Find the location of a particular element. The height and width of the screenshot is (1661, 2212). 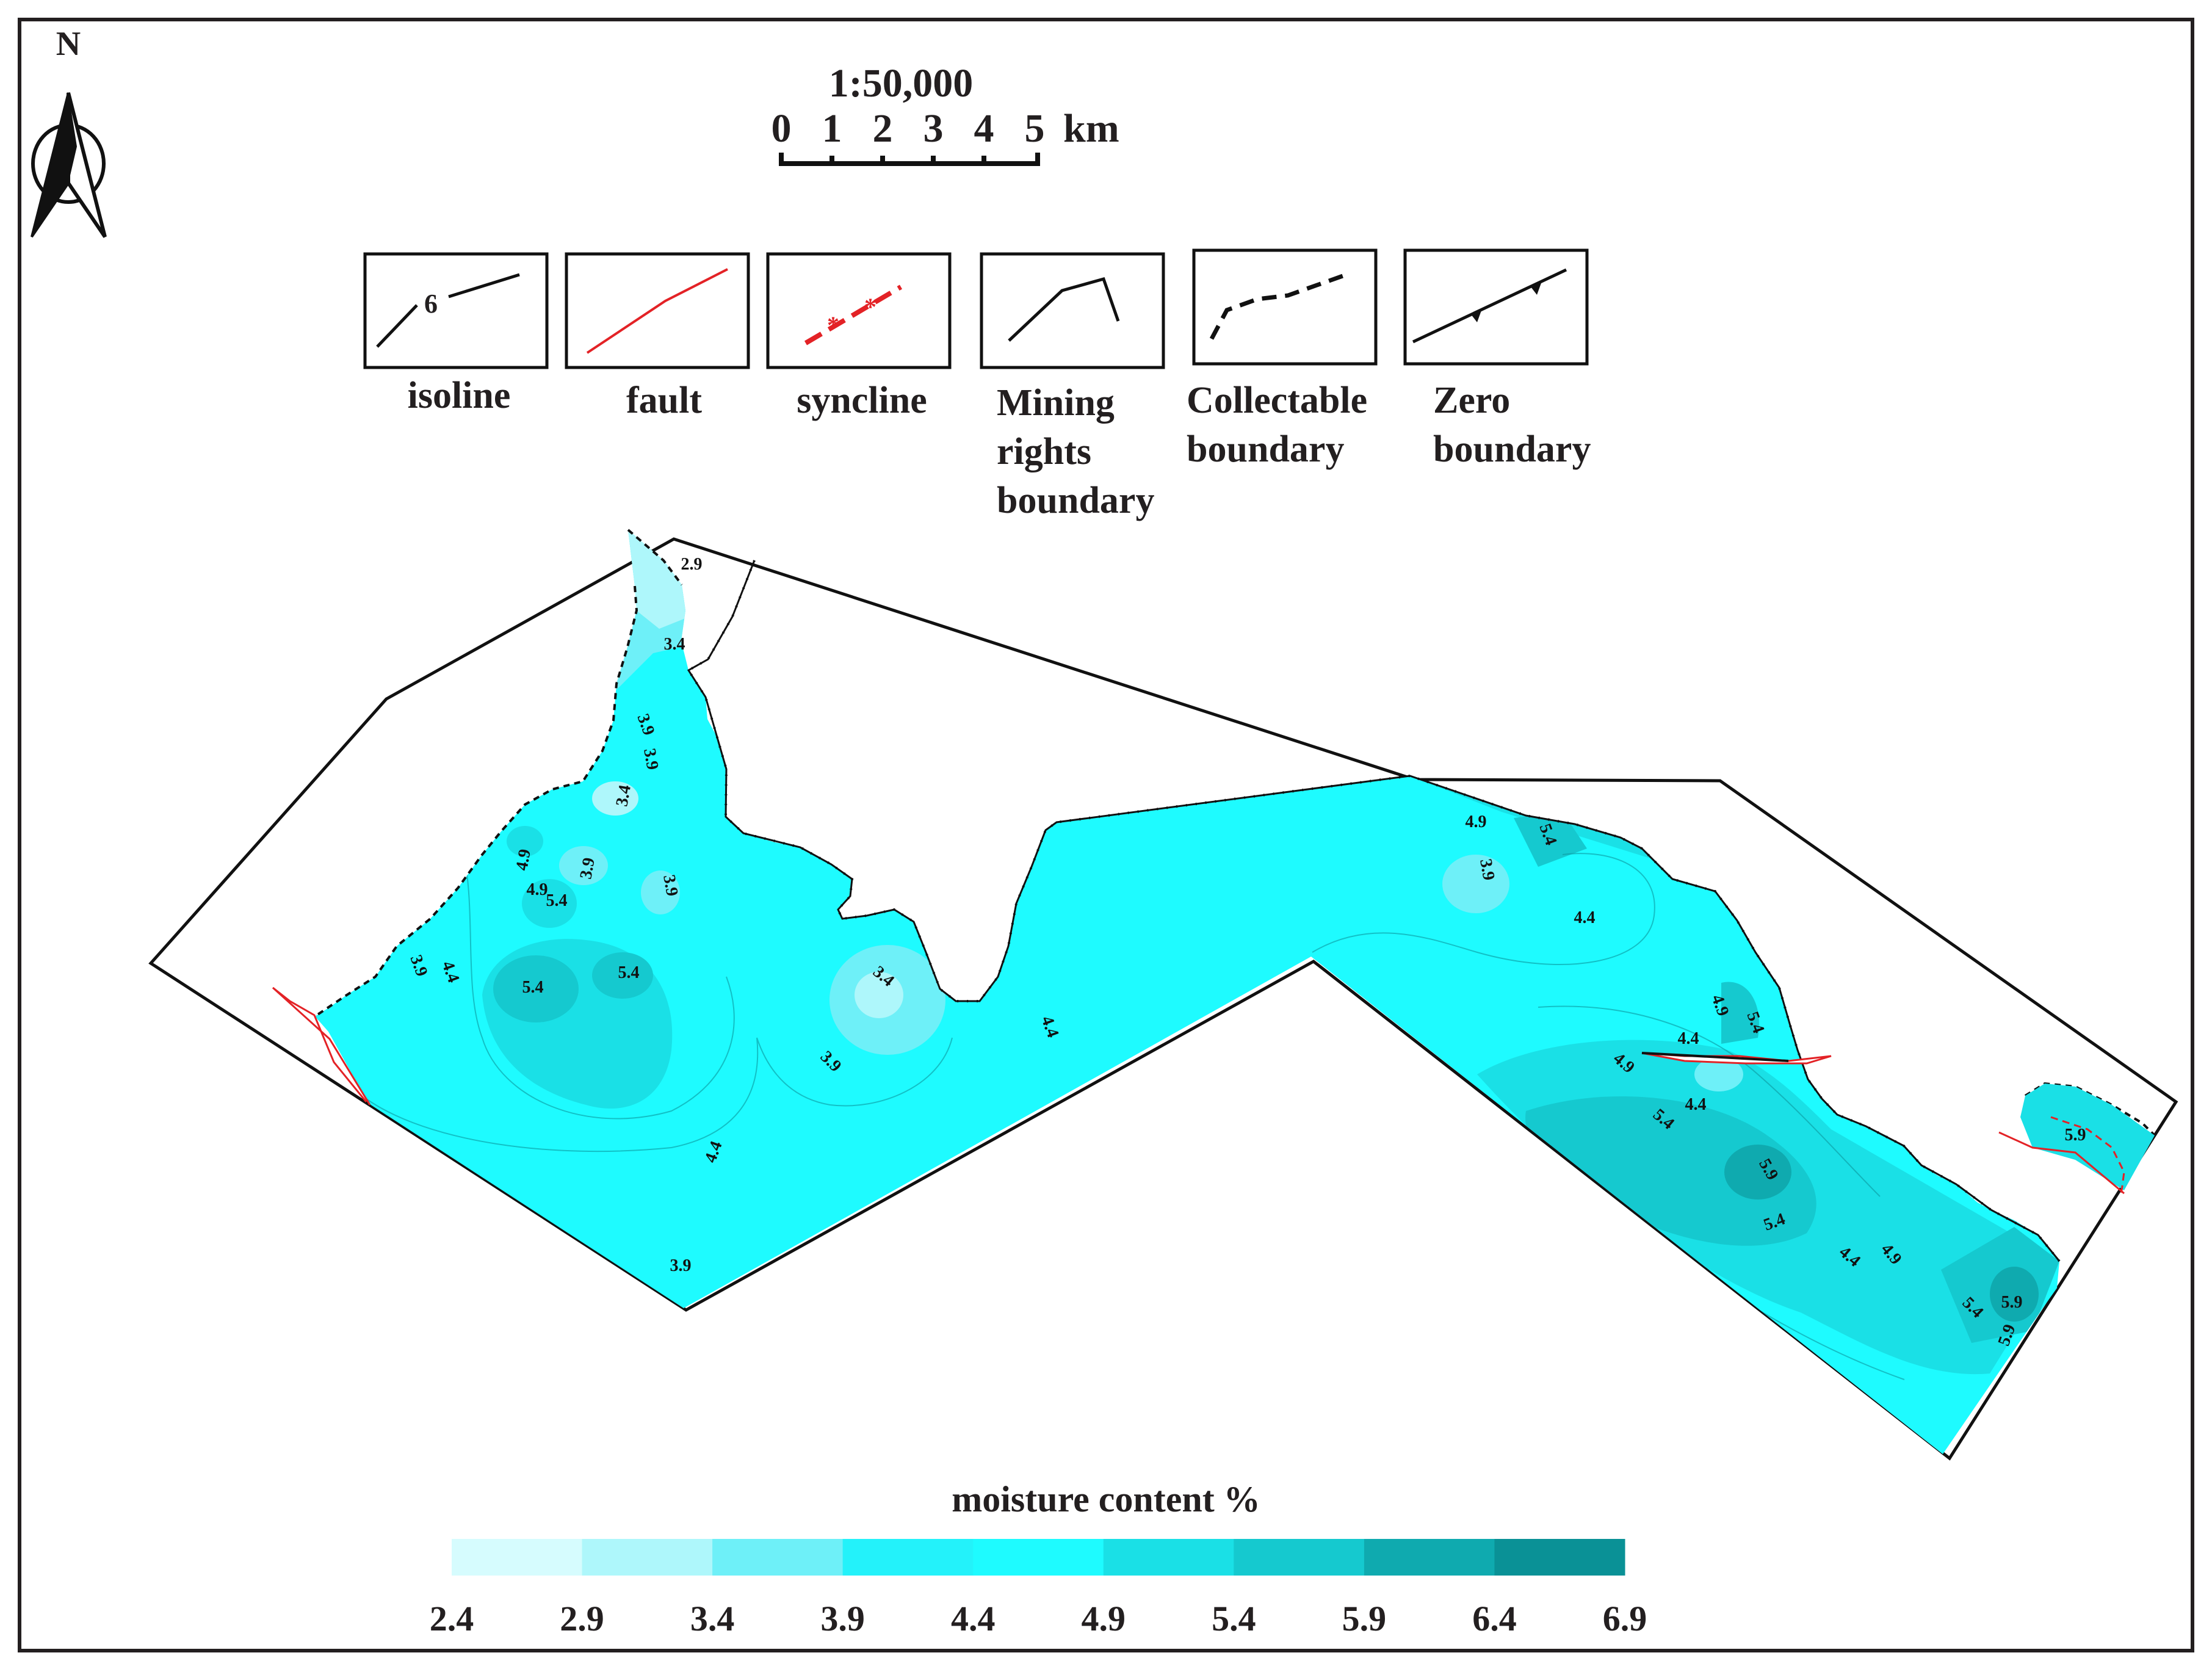

legend-label-mining-2: rights is located at coordinates (1044, 451).